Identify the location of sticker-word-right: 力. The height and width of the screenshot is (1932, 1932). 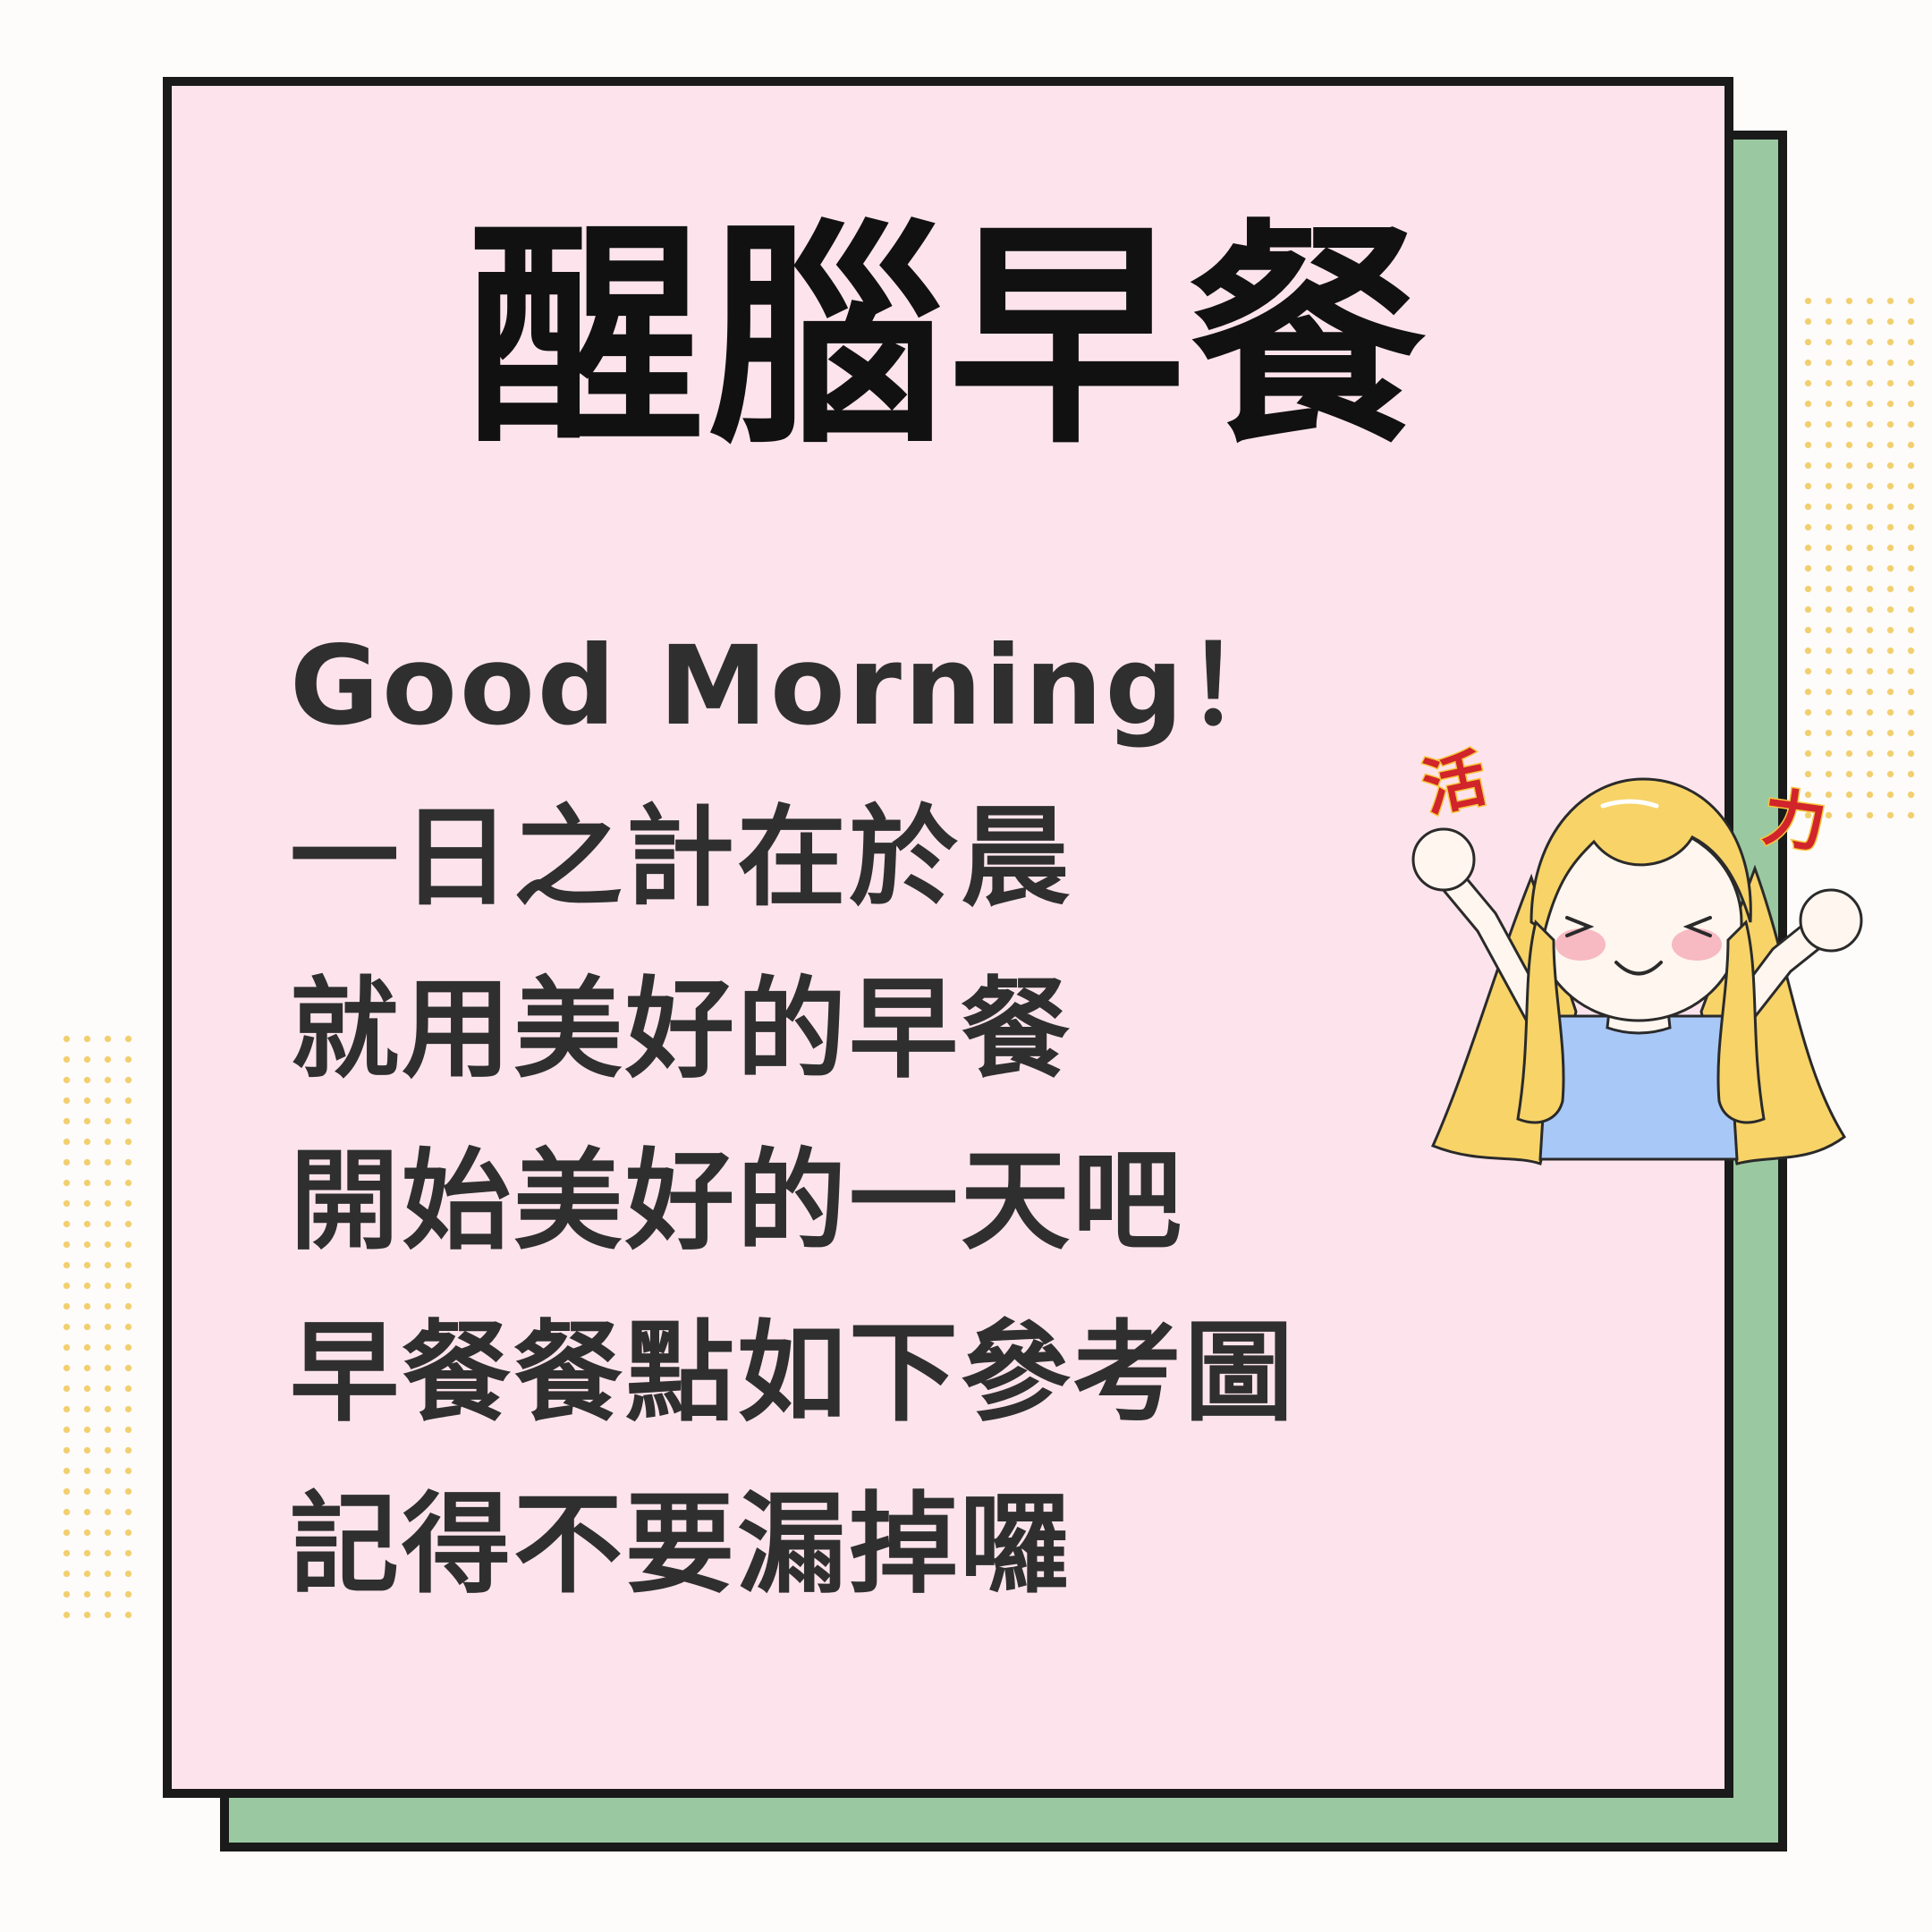
(1794, 820).